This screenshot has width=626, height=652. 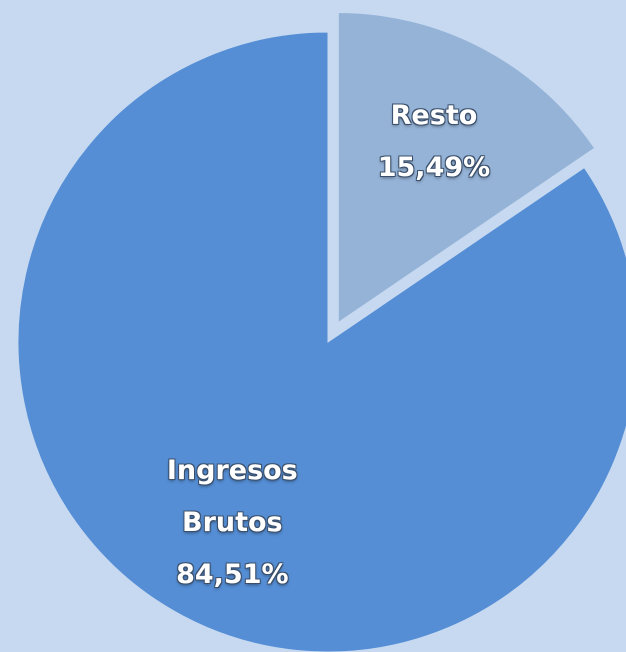 I want to click on value-label: 84,51%, so click(x=232, y=574).